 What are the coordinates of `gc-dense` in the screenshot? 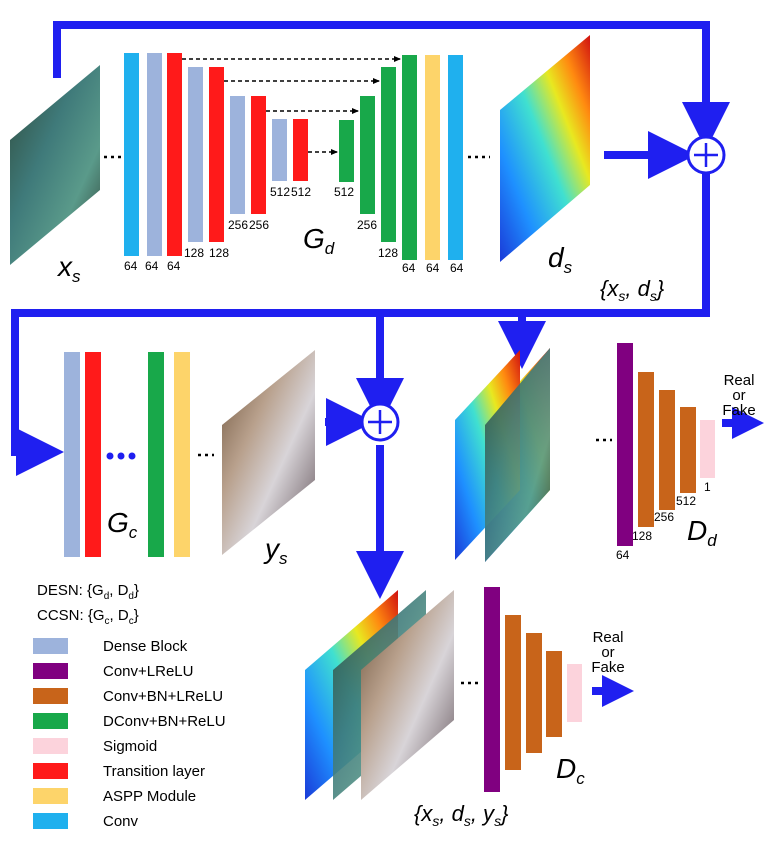 It's located at (72, 454).